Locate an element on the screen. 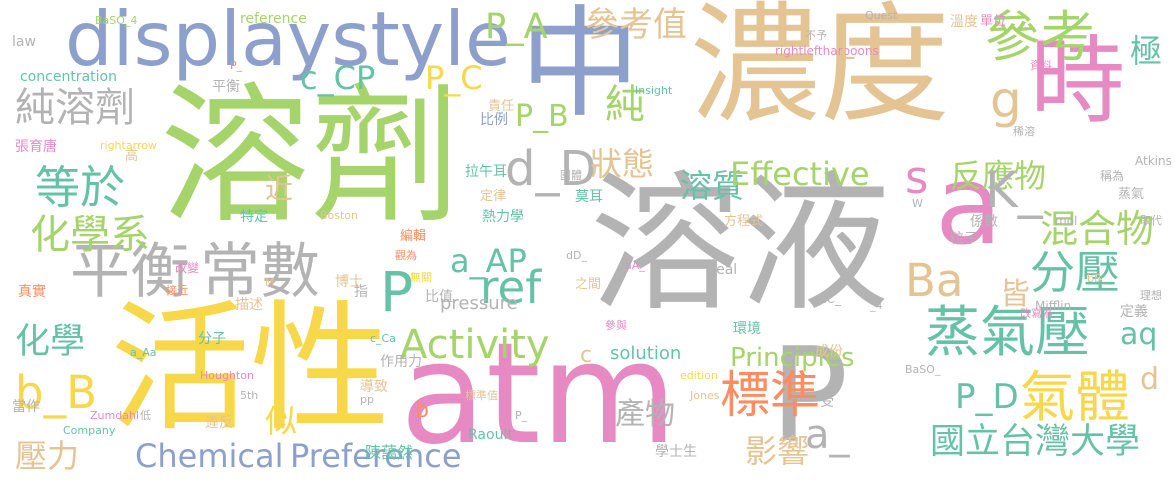 This screenshot has width=1175, height=482. word-baso: BaSO_ is located at coordinates (923, 369).